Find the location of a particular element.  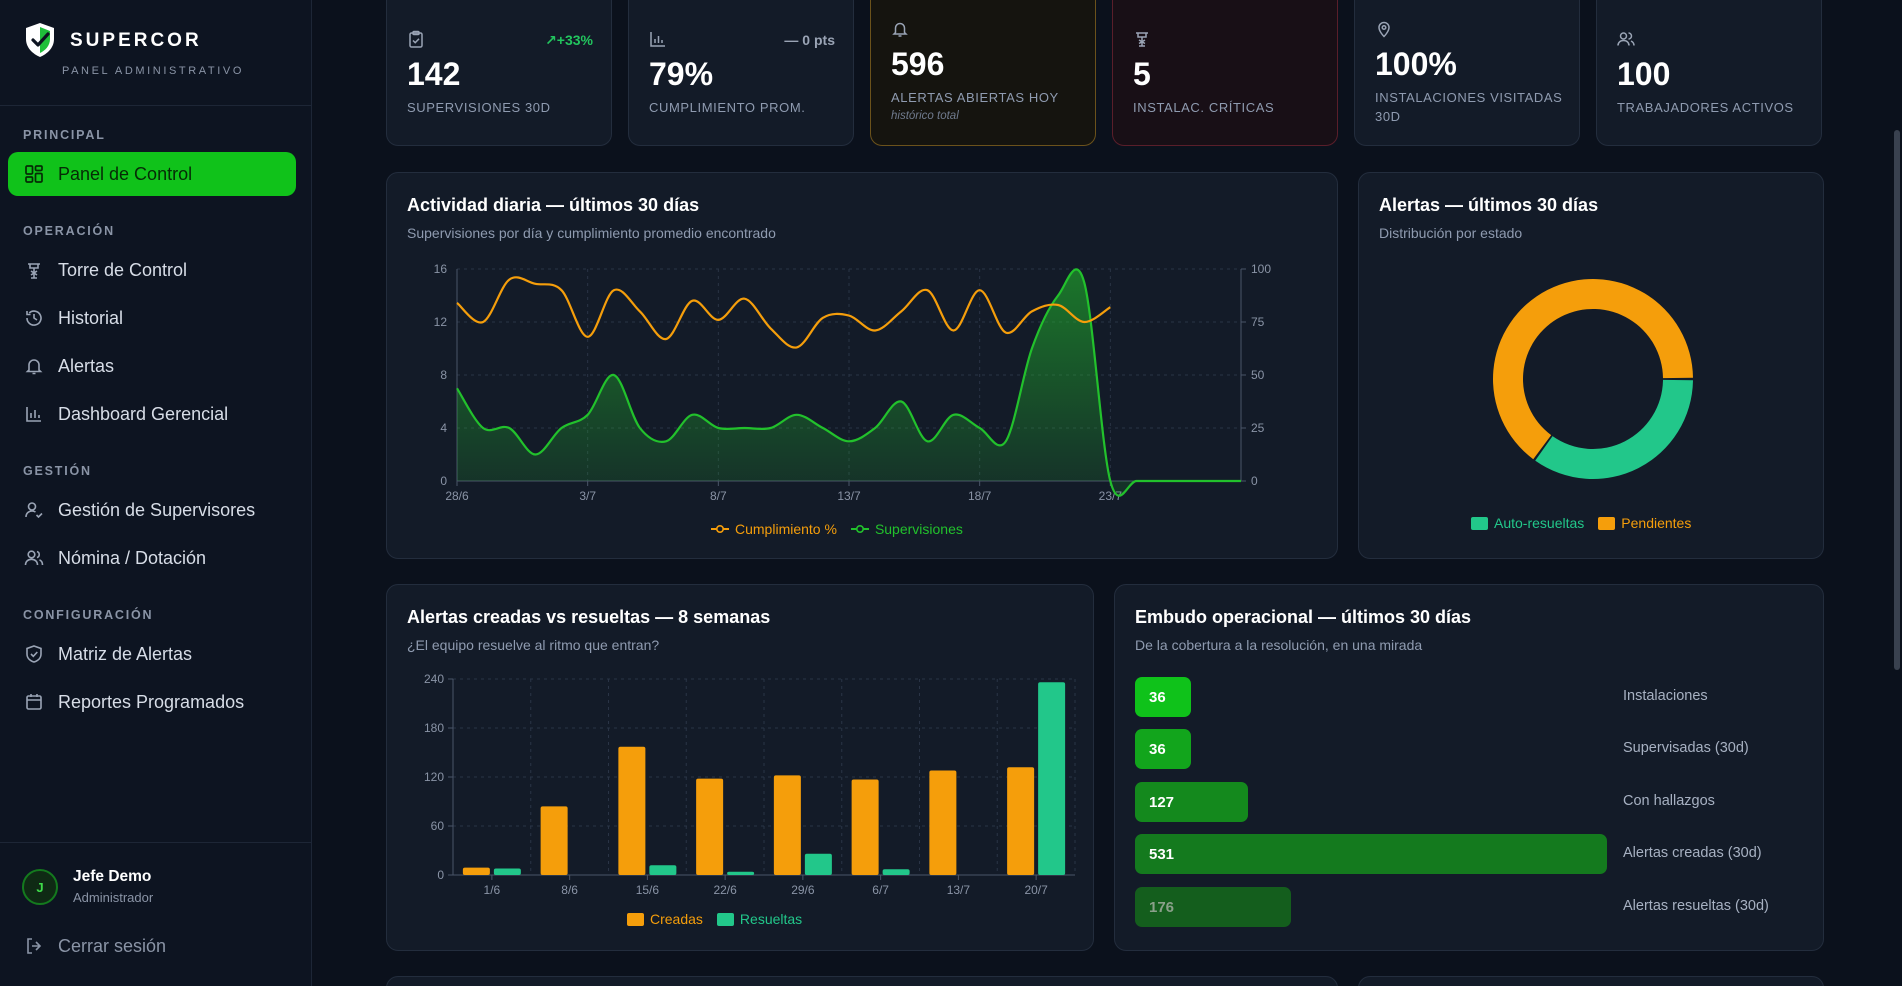

y-left-tick-label: 16 is located at coordinates (441, 269).